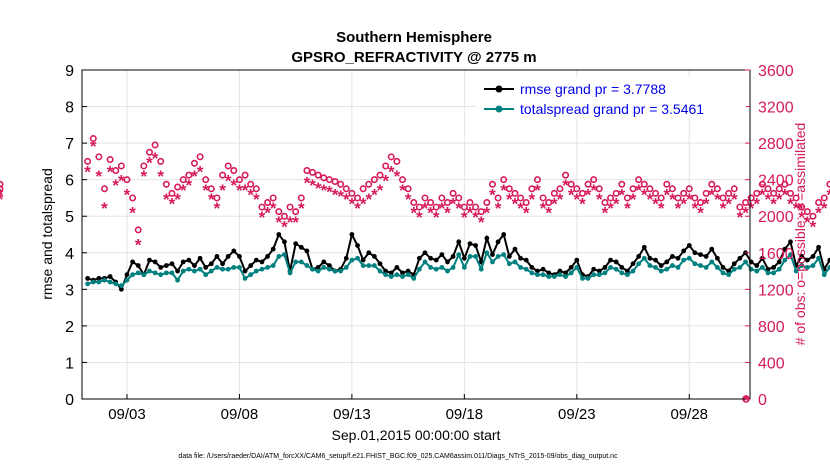 The image size is (830, 470). Describe the element at coordinates (499, 89) in the screenshot. I see `legend-rmse-marker` at that location.